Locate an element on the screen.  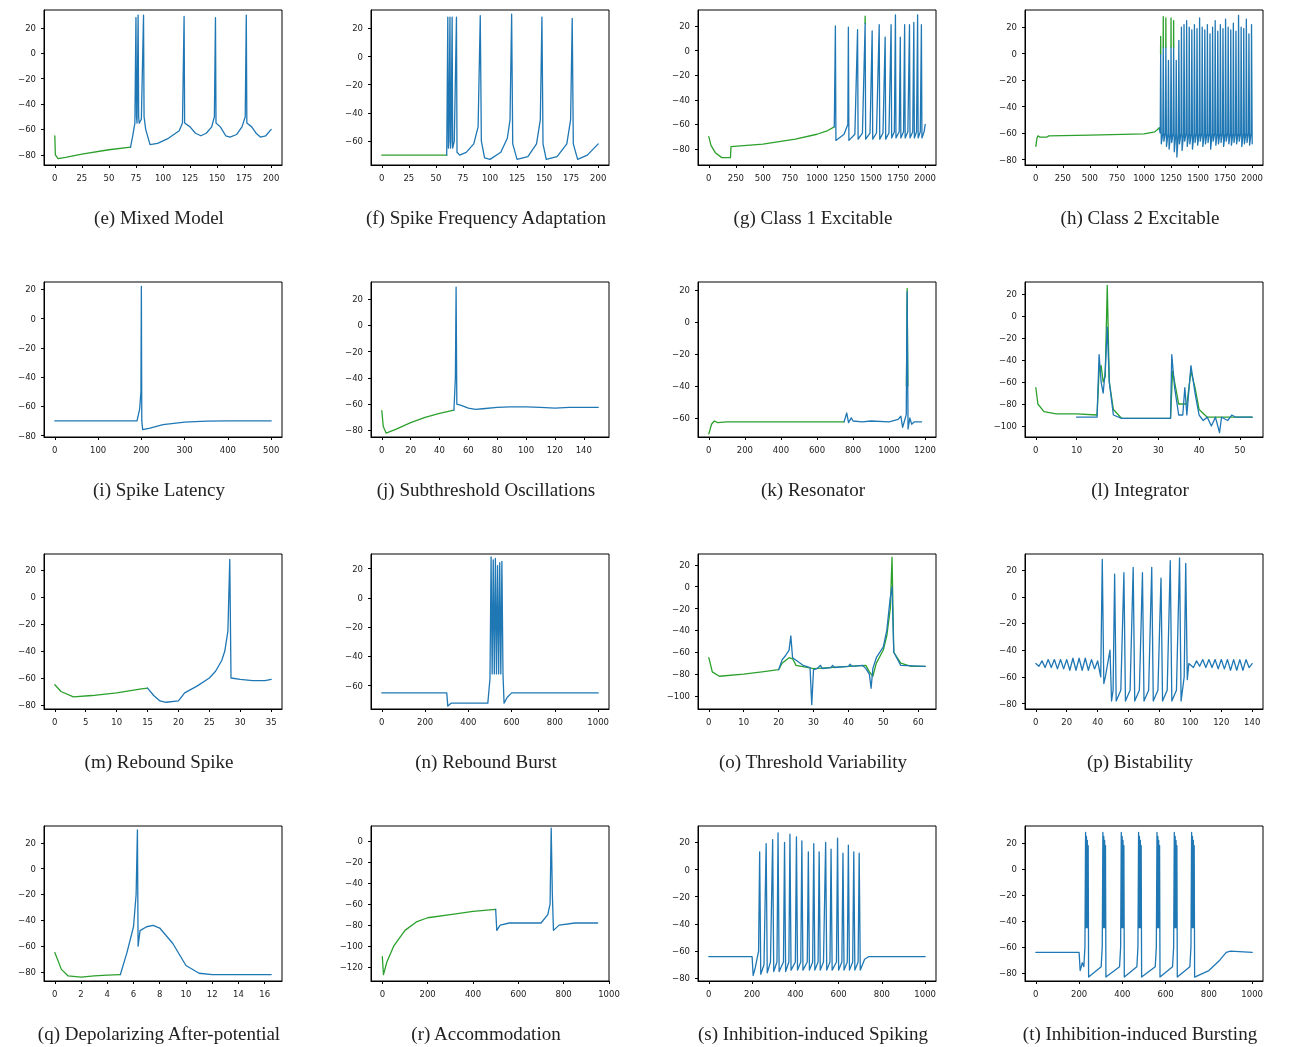
text: (q) Depolarizing After-potential is located at coordinates (159, 1034).